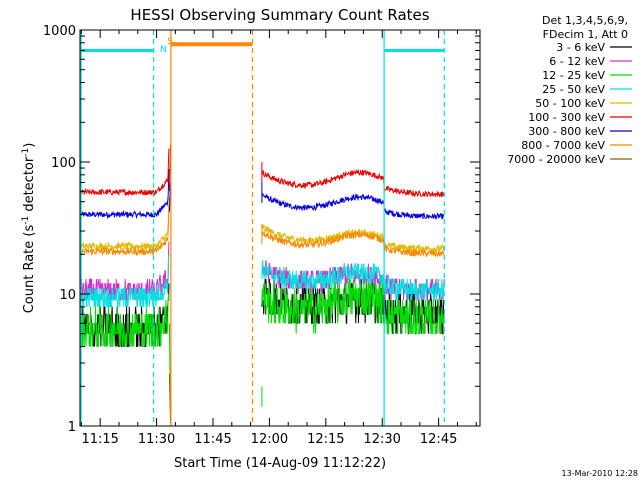 The image size is (640, 480). Describe the element at coordinates (269, 439) in the screenshot. I see `x-tick-label: 12:00` at that location.